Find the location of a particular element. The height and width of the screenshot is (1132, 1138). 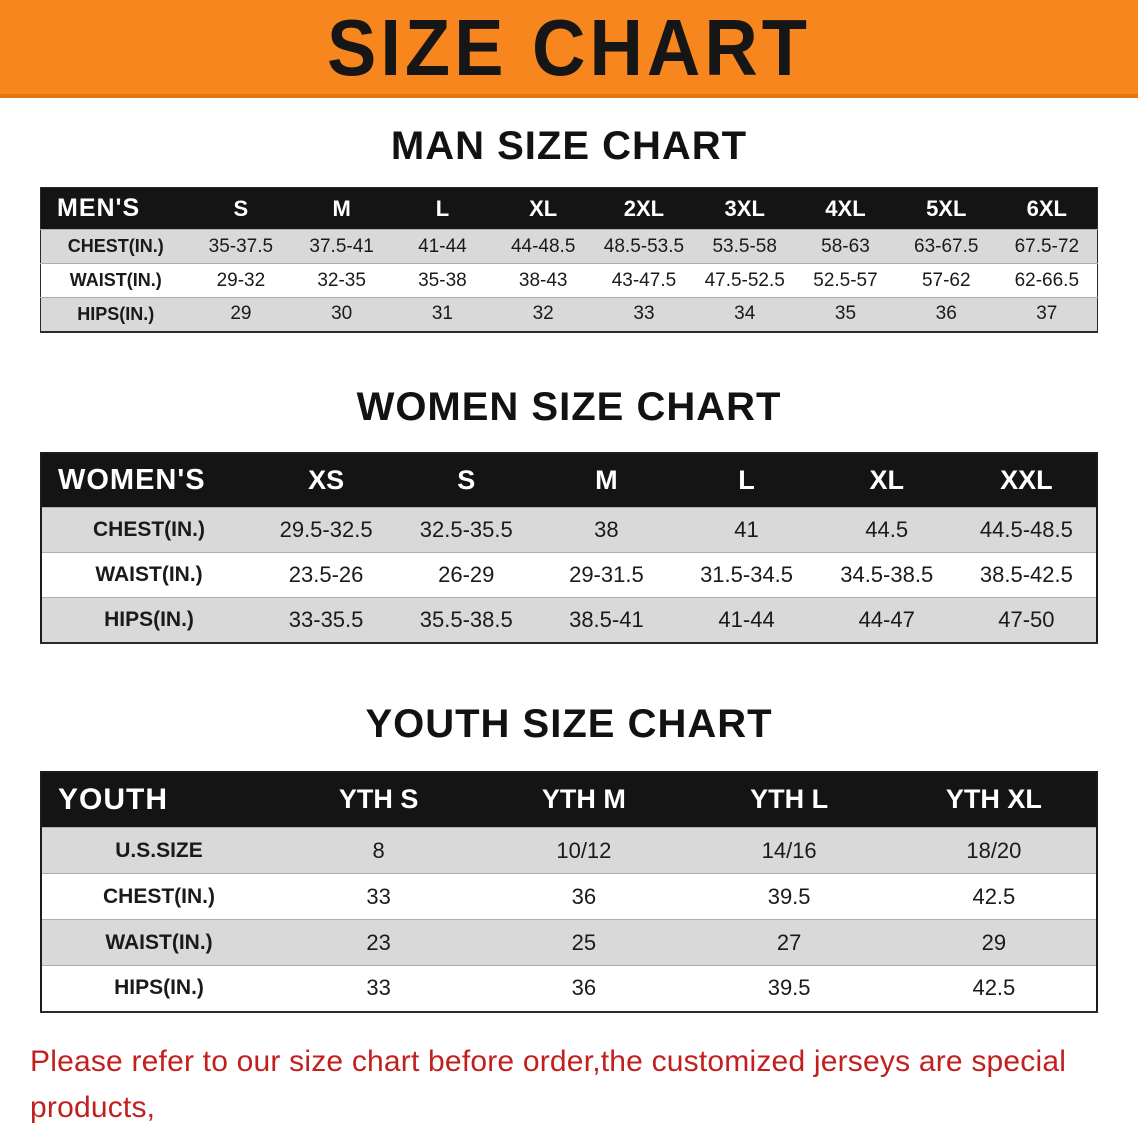

measurement-value: 53.5-58 is located at coordinates (745, 246).